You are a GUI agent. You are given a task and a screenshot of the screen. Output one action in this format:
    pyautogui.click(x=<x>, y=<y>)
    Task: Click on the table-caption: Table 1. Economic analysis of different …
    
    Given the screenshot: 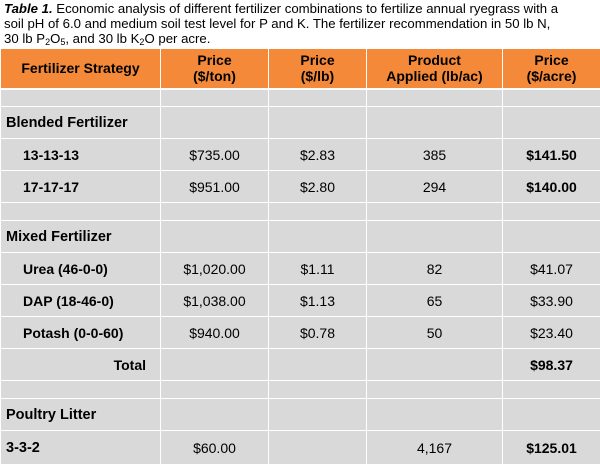 What is the action you would take?
    pyautogui.click(x=300, y=24)
    